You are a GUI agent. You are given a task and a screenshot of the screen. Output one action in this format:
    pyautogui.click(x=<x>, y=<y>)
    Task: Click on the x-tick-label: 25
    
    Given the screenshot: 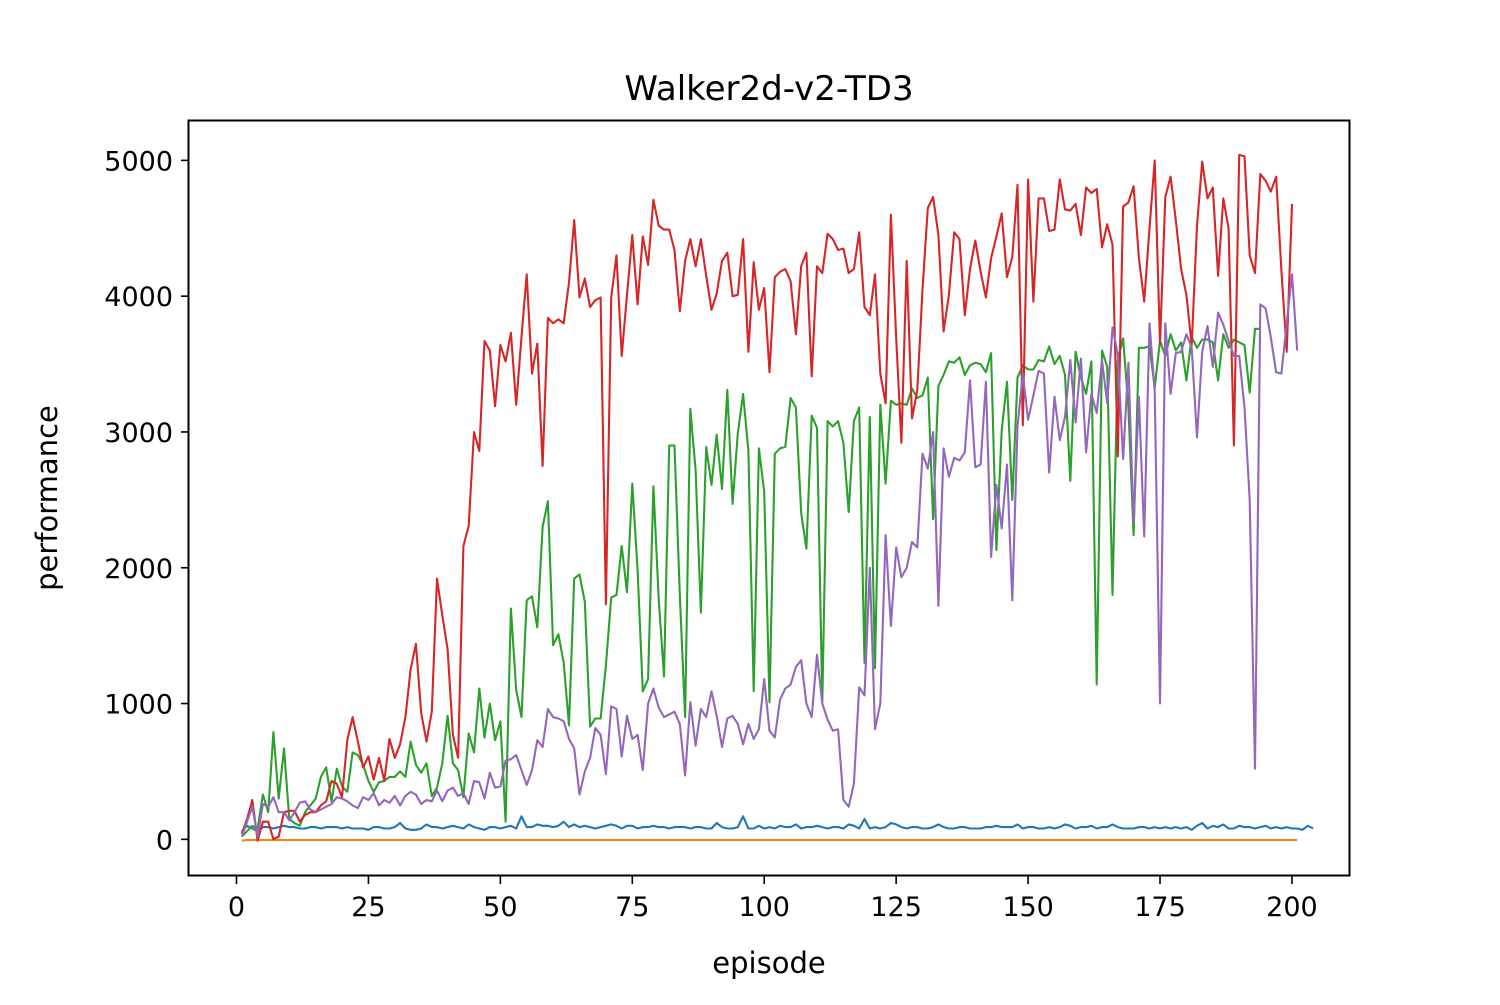 What is the action you would take?
    pyautogui.click(x=368, y=907)
    